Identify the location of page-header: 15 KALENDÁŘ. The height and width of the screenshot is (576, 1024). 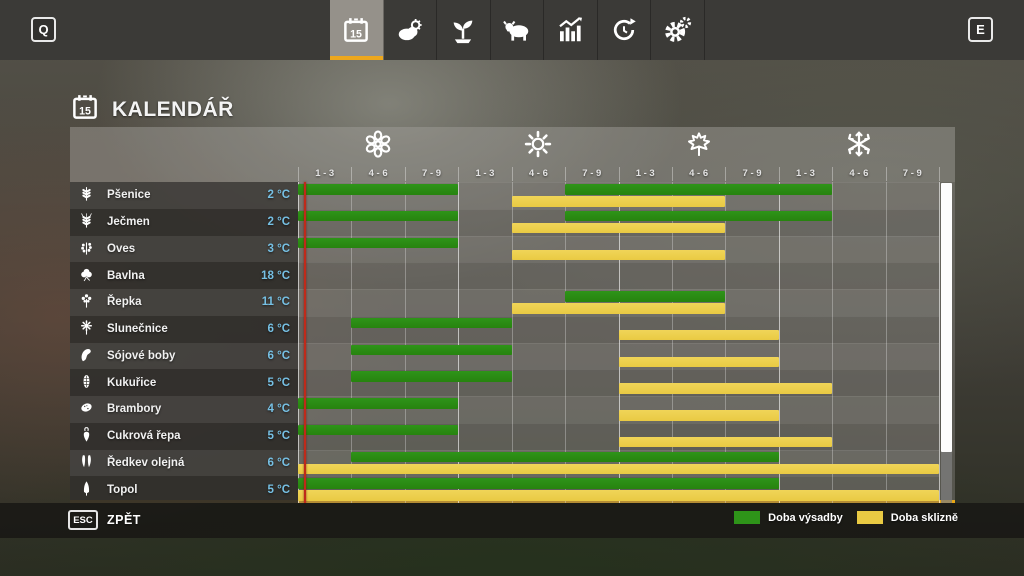
(152, 109).